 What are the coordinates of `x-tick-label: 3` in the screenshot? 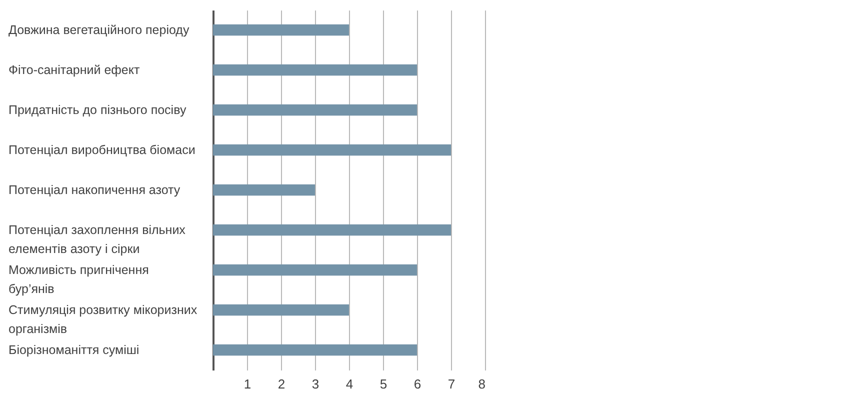 It's located at (316, 384).